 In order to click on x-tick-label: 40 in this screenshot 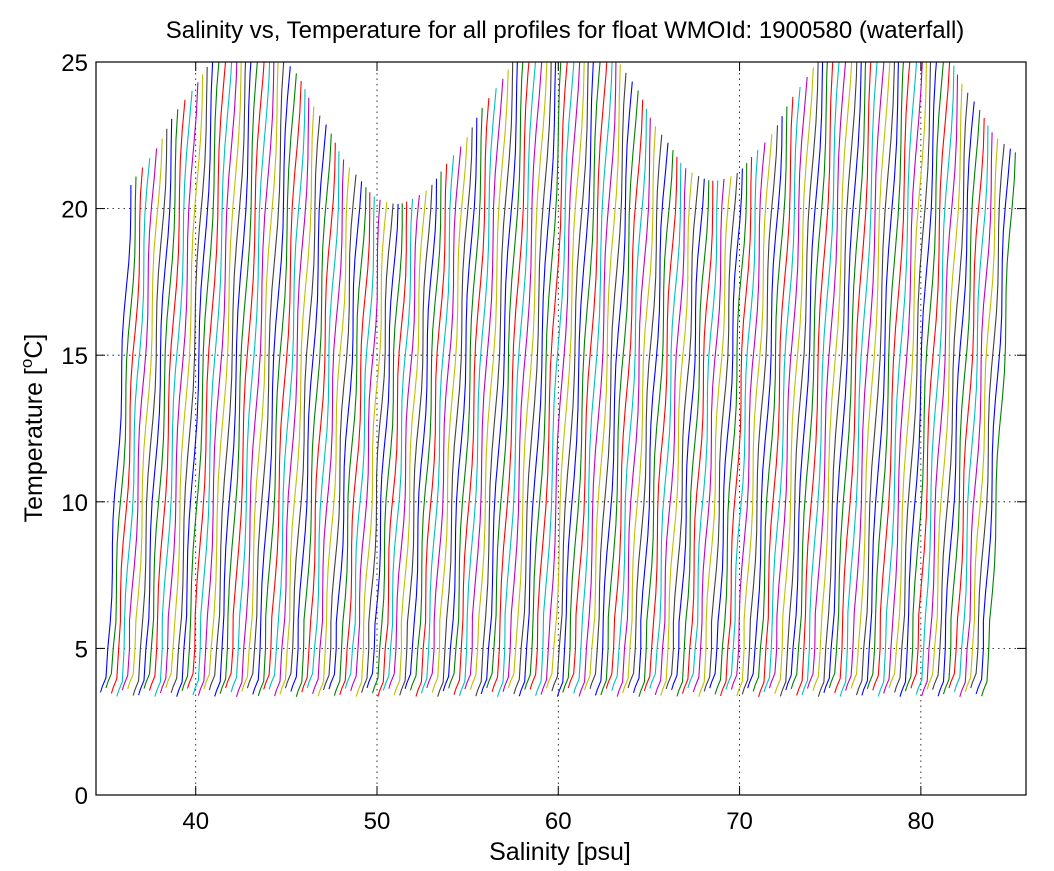, I will do `click(195, 821)`.